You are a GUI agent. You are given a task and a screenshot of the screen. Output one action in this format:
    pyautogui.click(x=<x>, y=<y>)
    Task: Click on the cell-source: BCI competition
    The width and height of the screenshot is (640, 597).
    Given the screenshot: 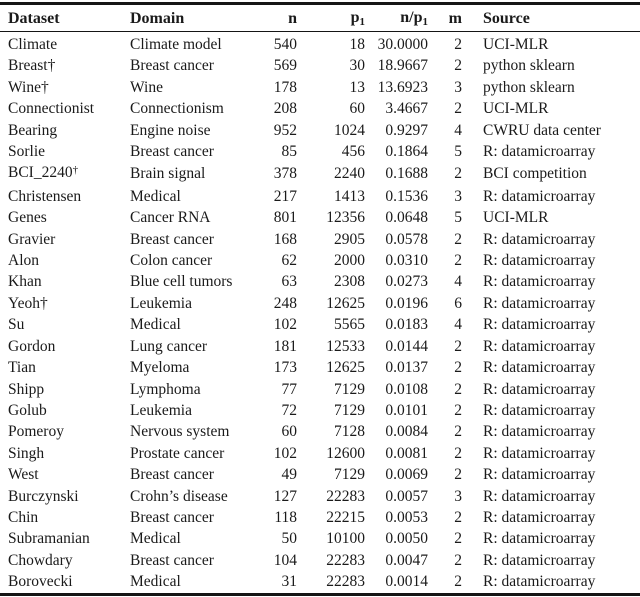 What is the action you would take?
    pyautogui.click(x=535, y=174)
    